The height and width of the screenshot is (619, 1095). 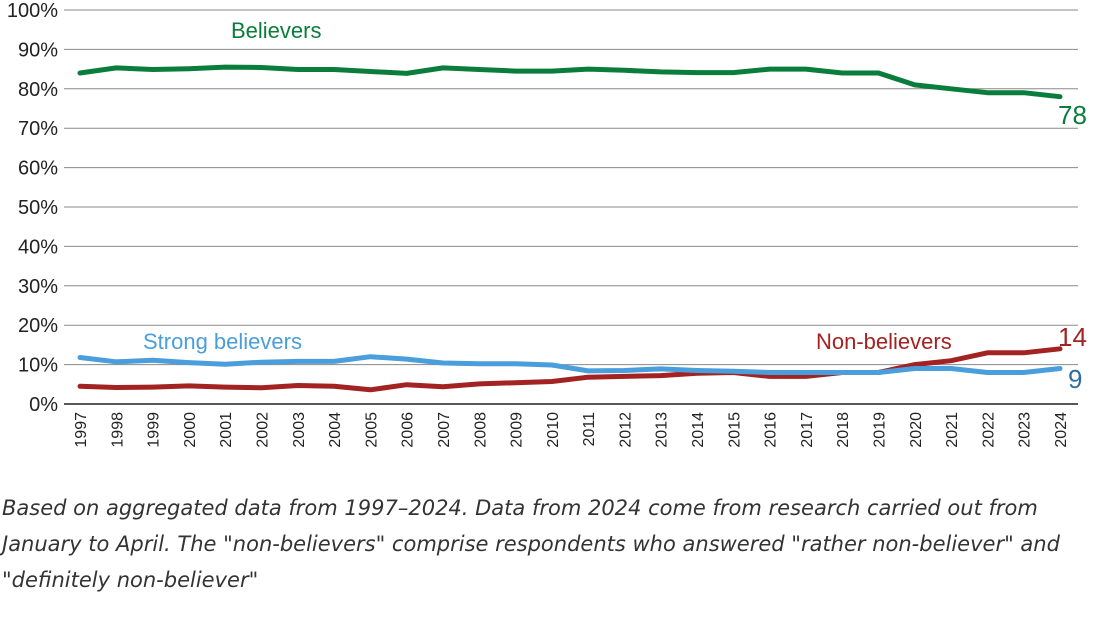 I want to click on x-tick-label: 2000, so click(x=190, y=430).